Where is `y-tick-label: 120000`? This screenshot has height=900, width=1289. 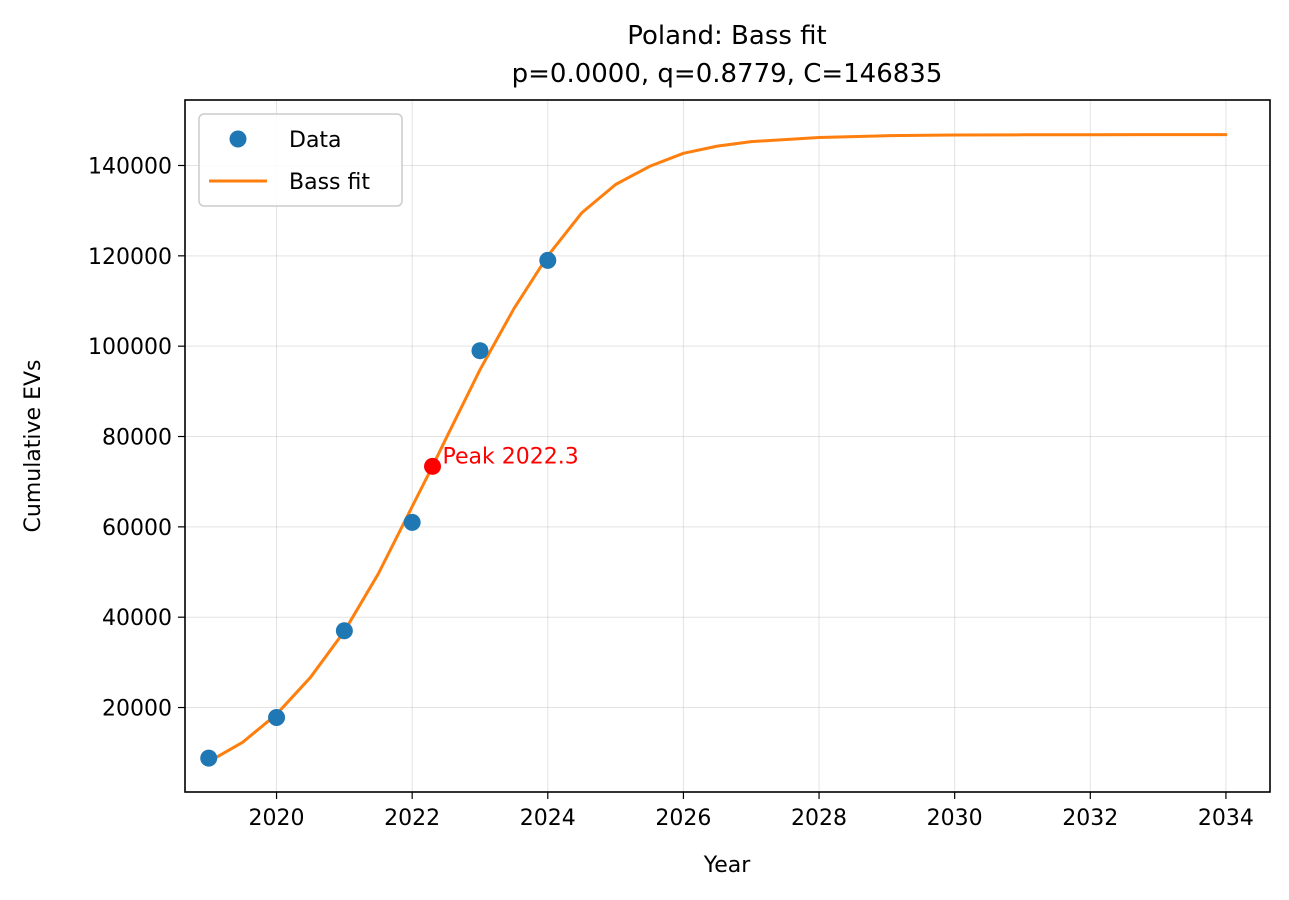 y-tick-label: 120000 is located at coordinates (130, 257).